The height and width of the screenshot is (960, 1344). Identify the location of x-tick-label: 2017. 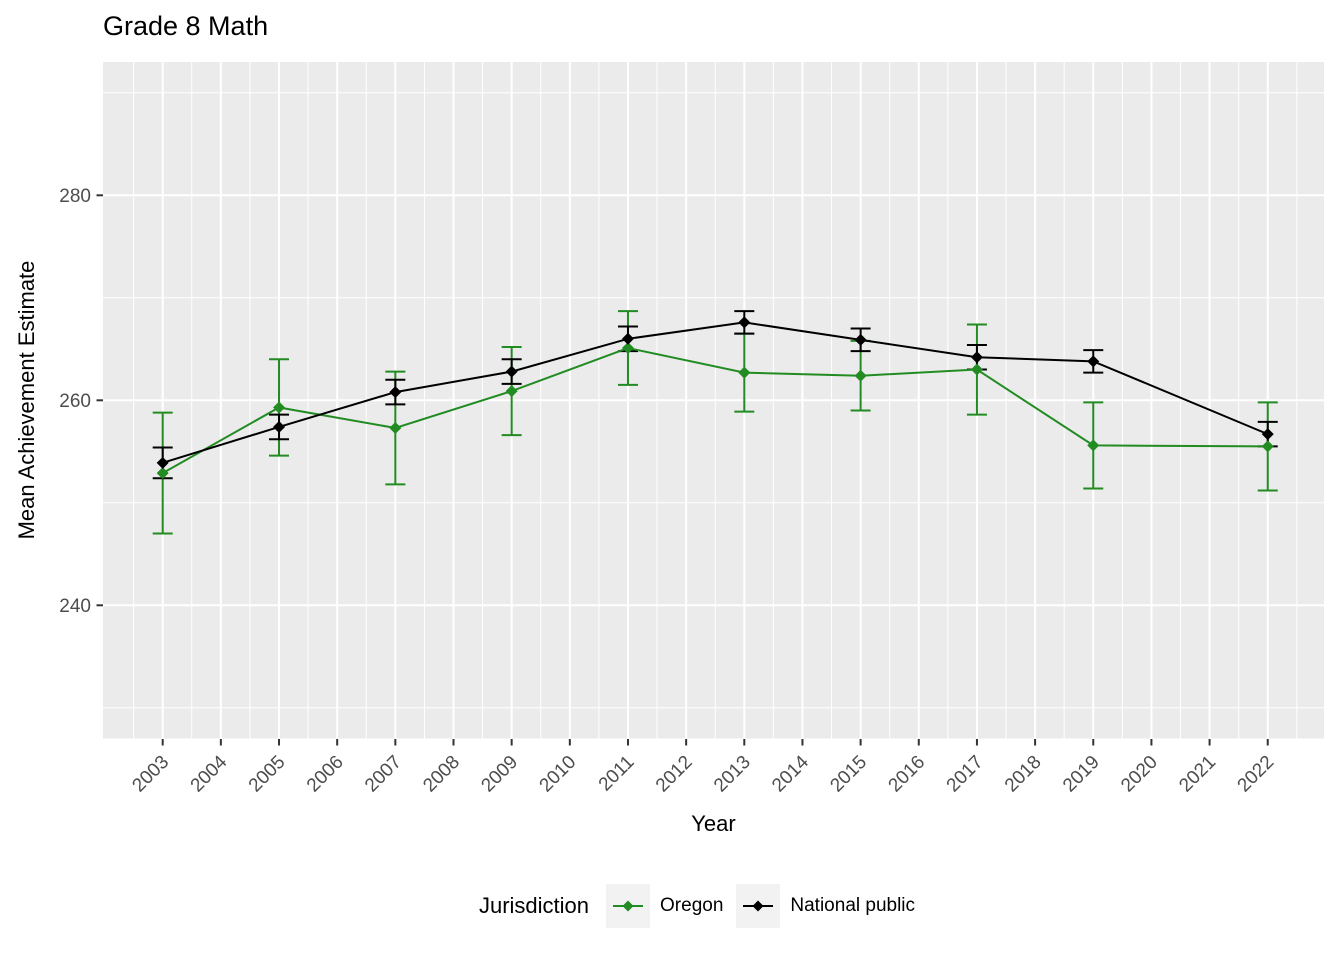
(965, 774).